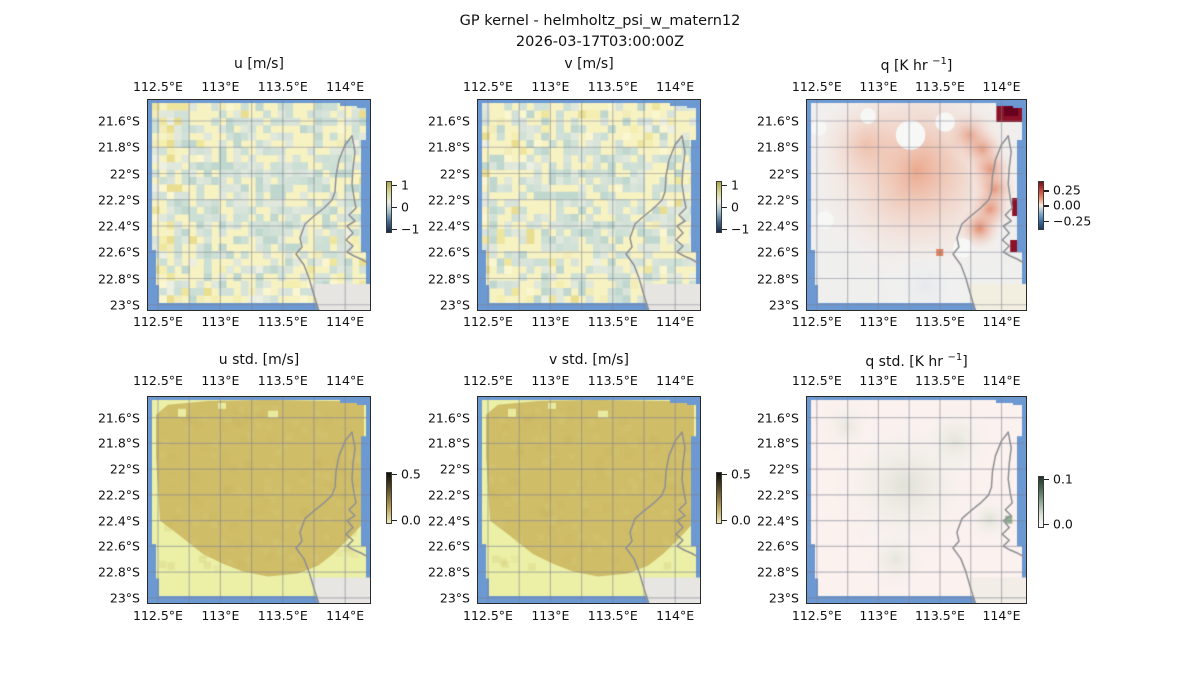  Describe the element at coordinates (1067, 205) in the screenshot. I see `colorbar-tick-label: 0.00` at that location.